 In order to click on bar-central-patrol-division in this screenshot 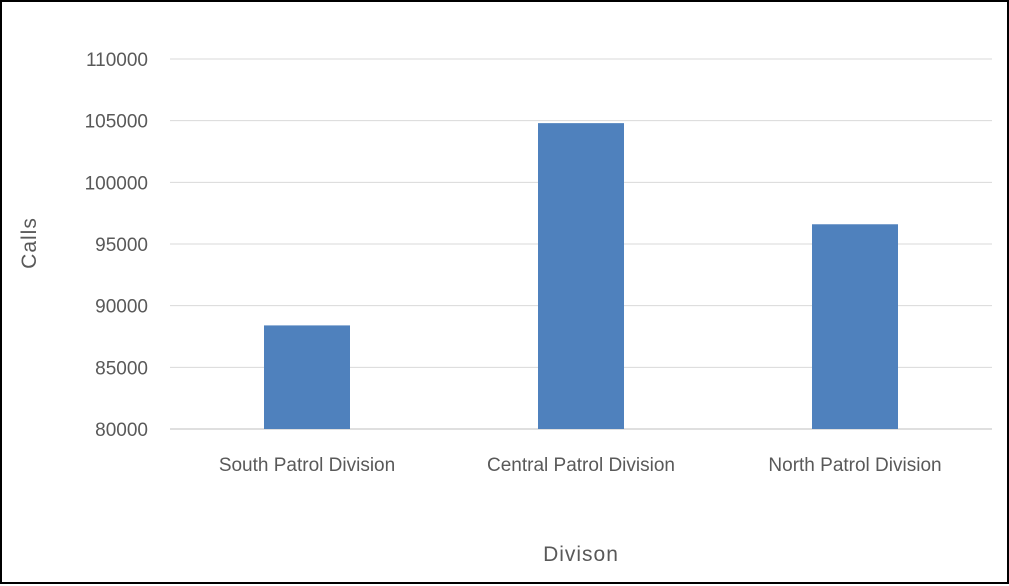, I will do `click(581, 276)`.